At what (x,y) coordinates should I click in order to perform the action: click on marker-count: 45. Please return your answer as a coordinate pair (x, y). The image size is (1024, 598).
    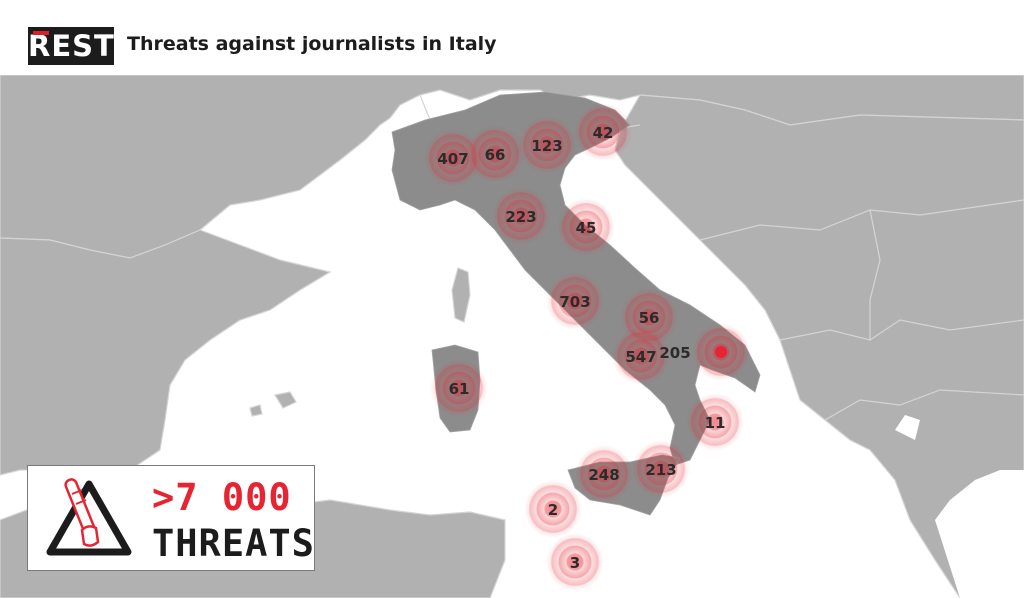
    Looking at the image, I should click on (586, 228).